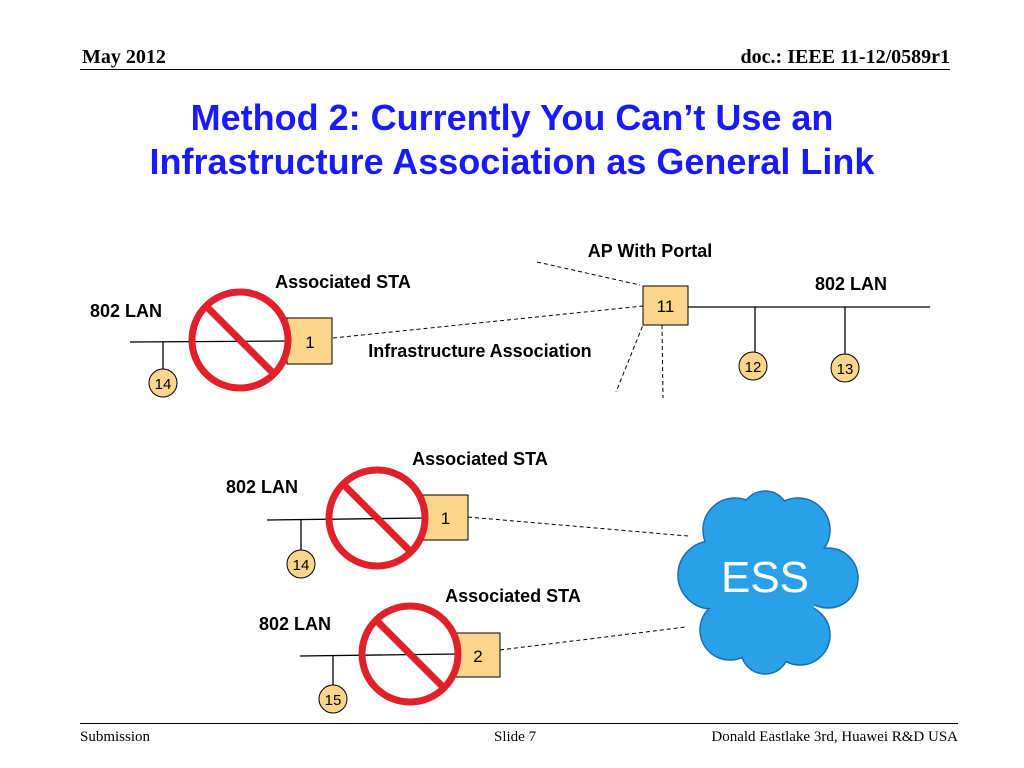 The height and width of the screenshot is (768, 1024). I want to click on top-left-lan-label: 802 LAN, so click(126, 311).